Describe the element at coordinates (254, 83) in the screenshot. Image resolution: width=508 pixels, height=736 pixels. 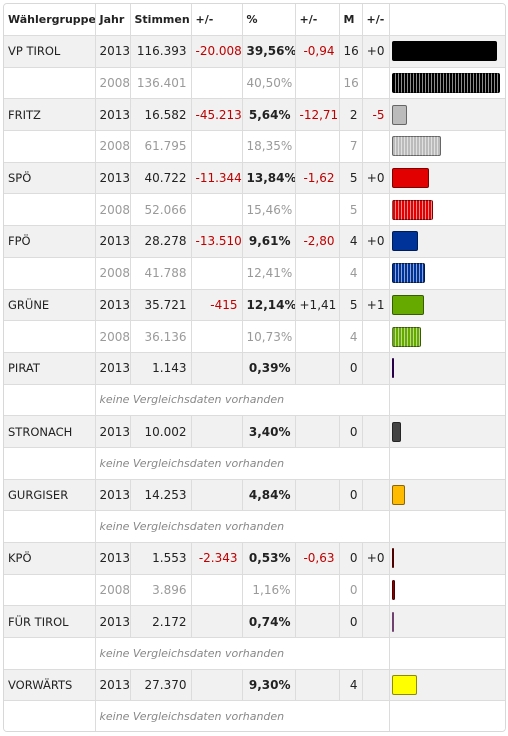
I see `party-row-previous: 2008 136.401 40,50% 16` at that location.